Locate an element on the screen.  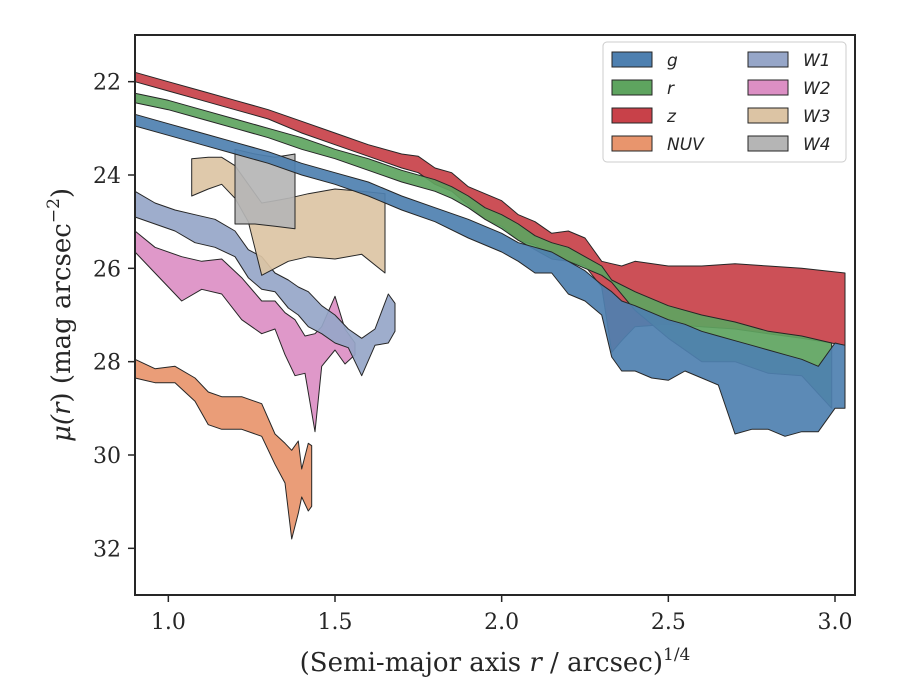
legend-item-r: r is located at coordinates (643, 89).